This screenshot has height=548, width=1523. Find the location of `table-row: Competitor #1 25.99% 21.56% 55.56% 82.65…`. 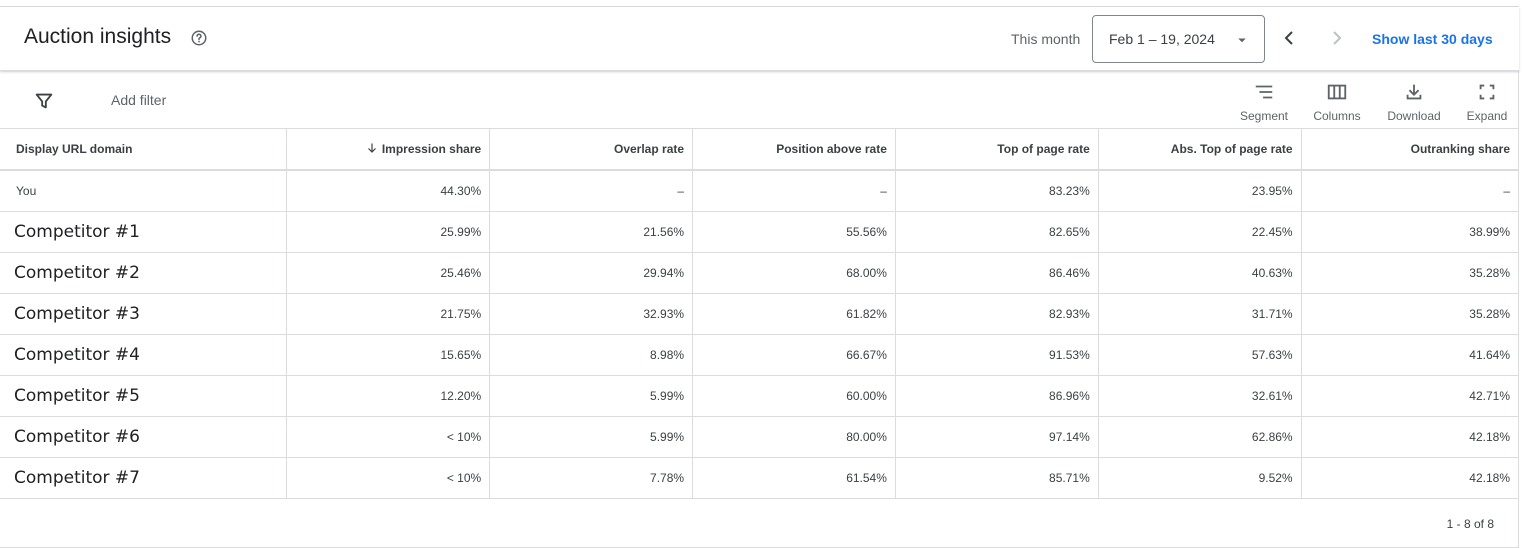

table-row: Competitor #1 25.99% 21.56% 55.56% 82.65… is located at coordinates (759, 232).